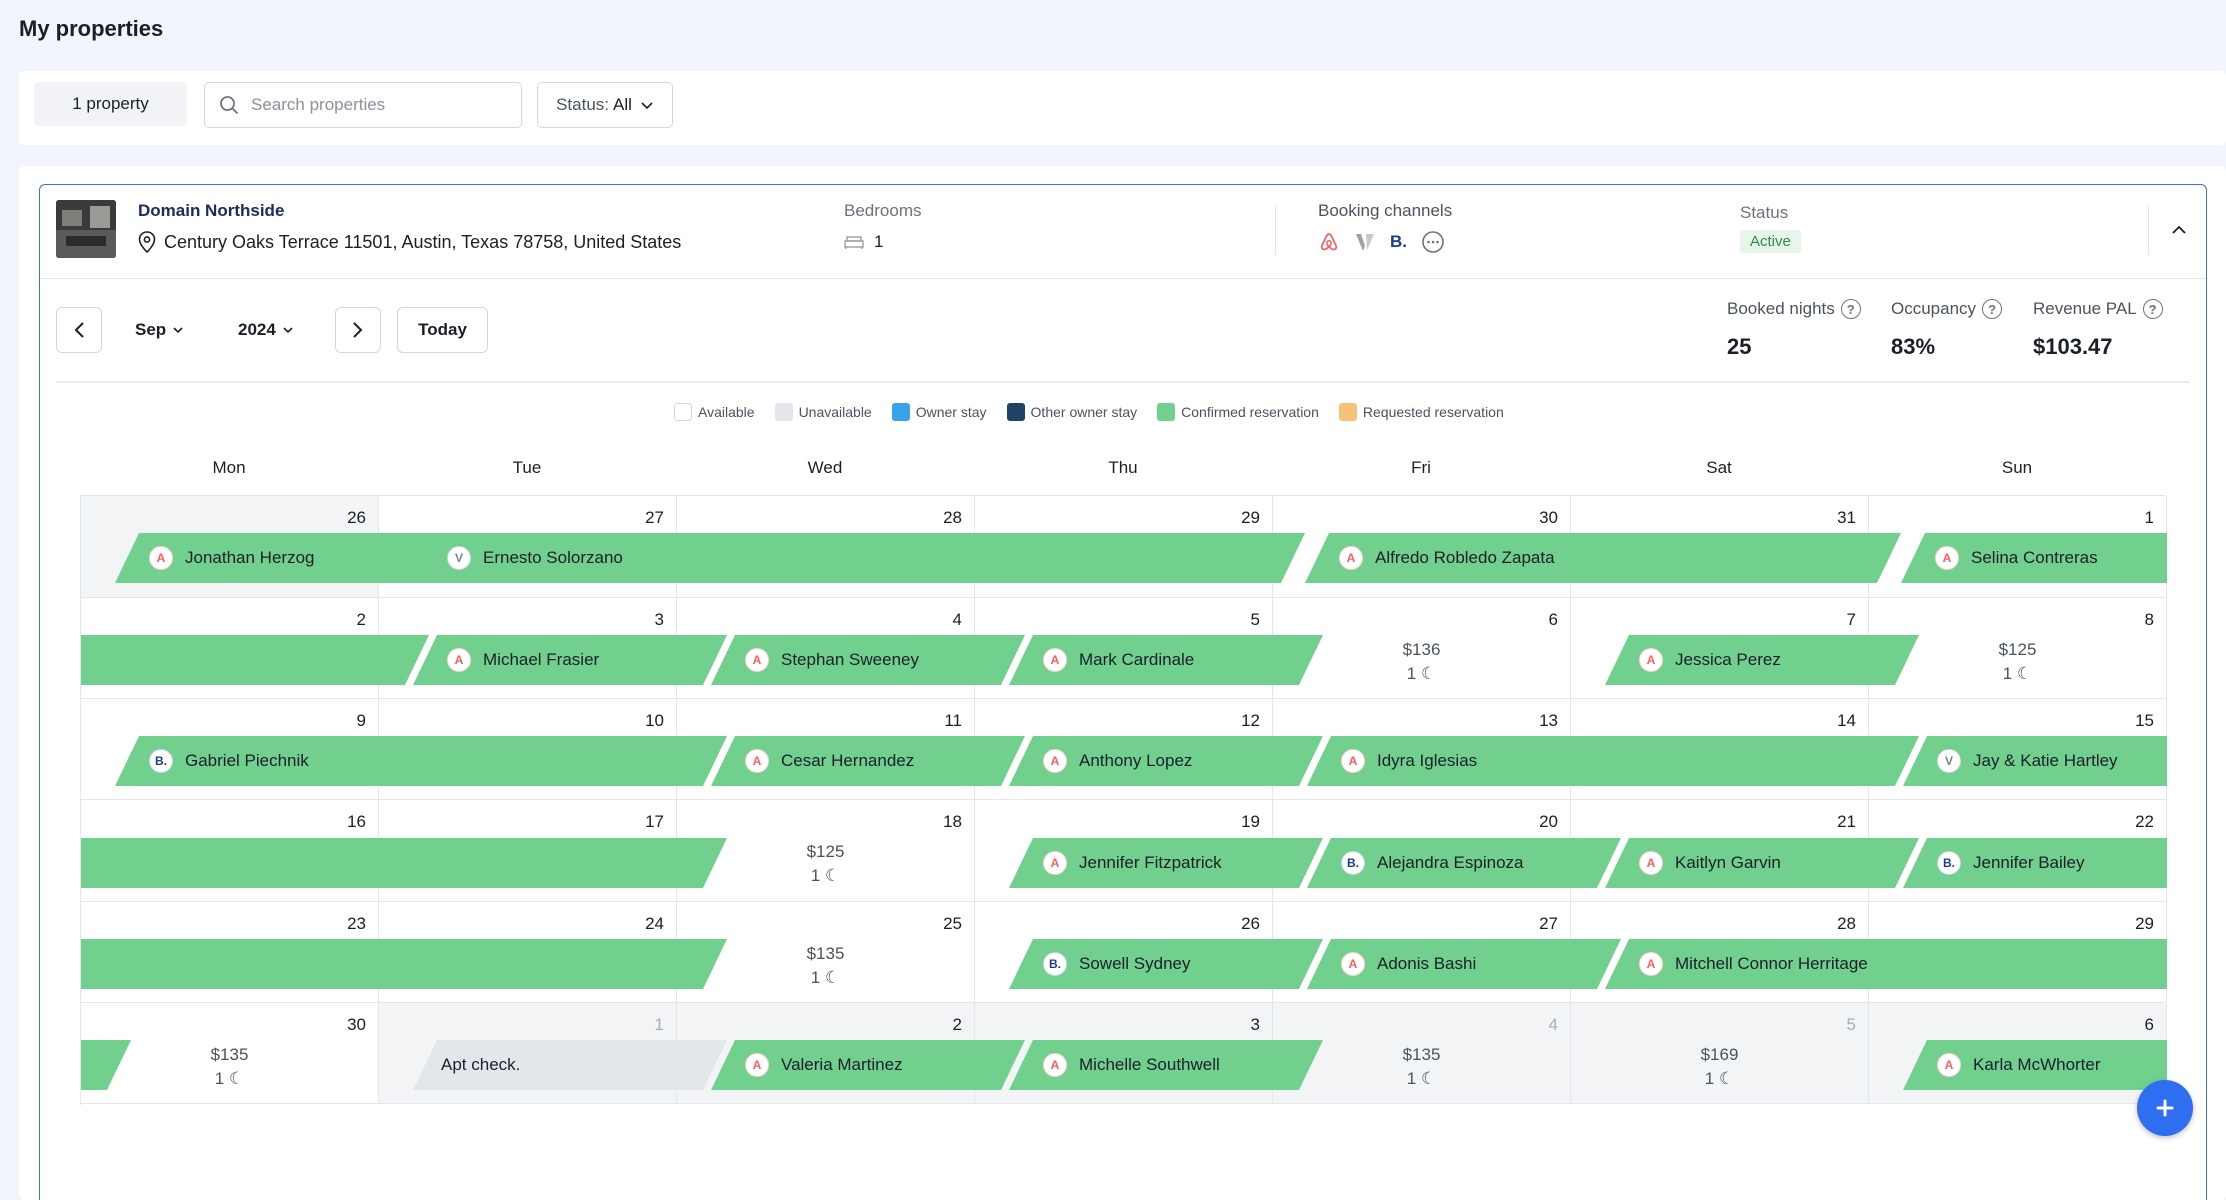 The width and height of the screenshot is (2226, 1200). I want to click on header-divider-right, so click(2148, 230).